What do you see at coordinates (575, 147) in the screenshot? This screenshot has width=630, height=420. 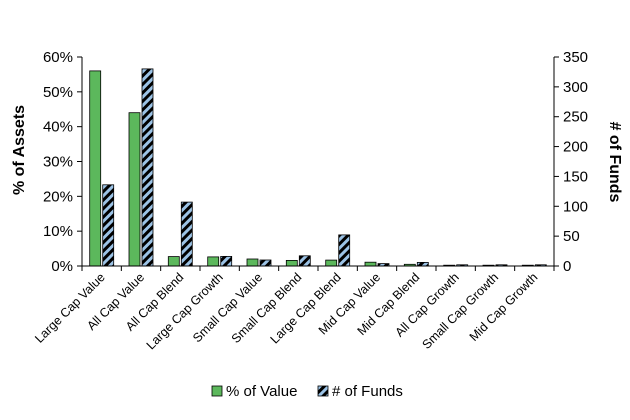 I see `y2-tick-label: 200` at bounding box center [575, 147].